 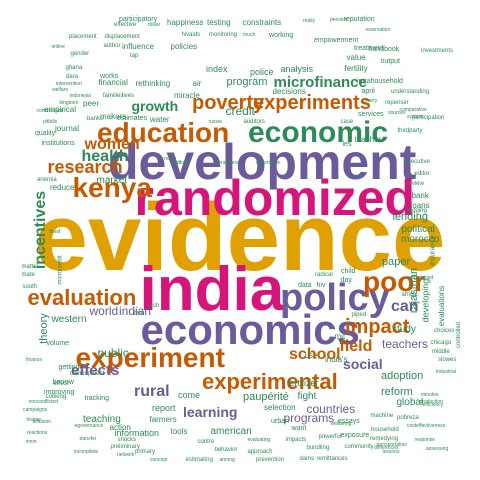 I want to click on word-tap: tap, so click(x=134, y=56).